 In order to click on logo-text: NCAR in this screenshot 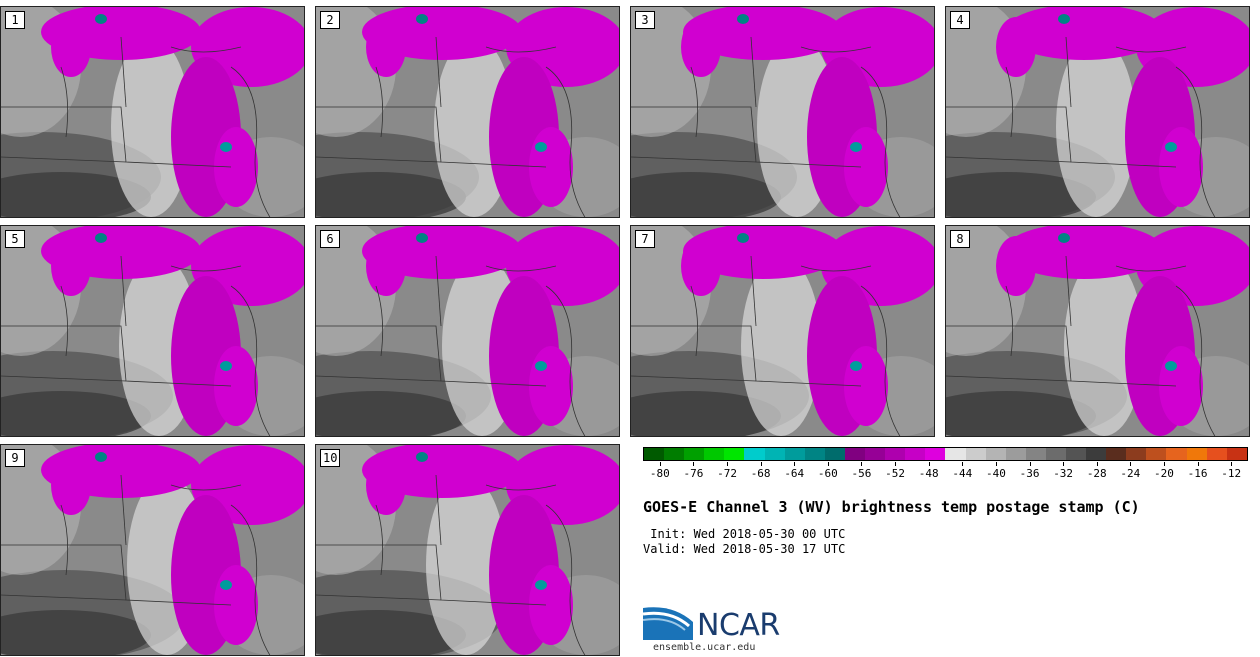, I will do `click(738, 625)`.